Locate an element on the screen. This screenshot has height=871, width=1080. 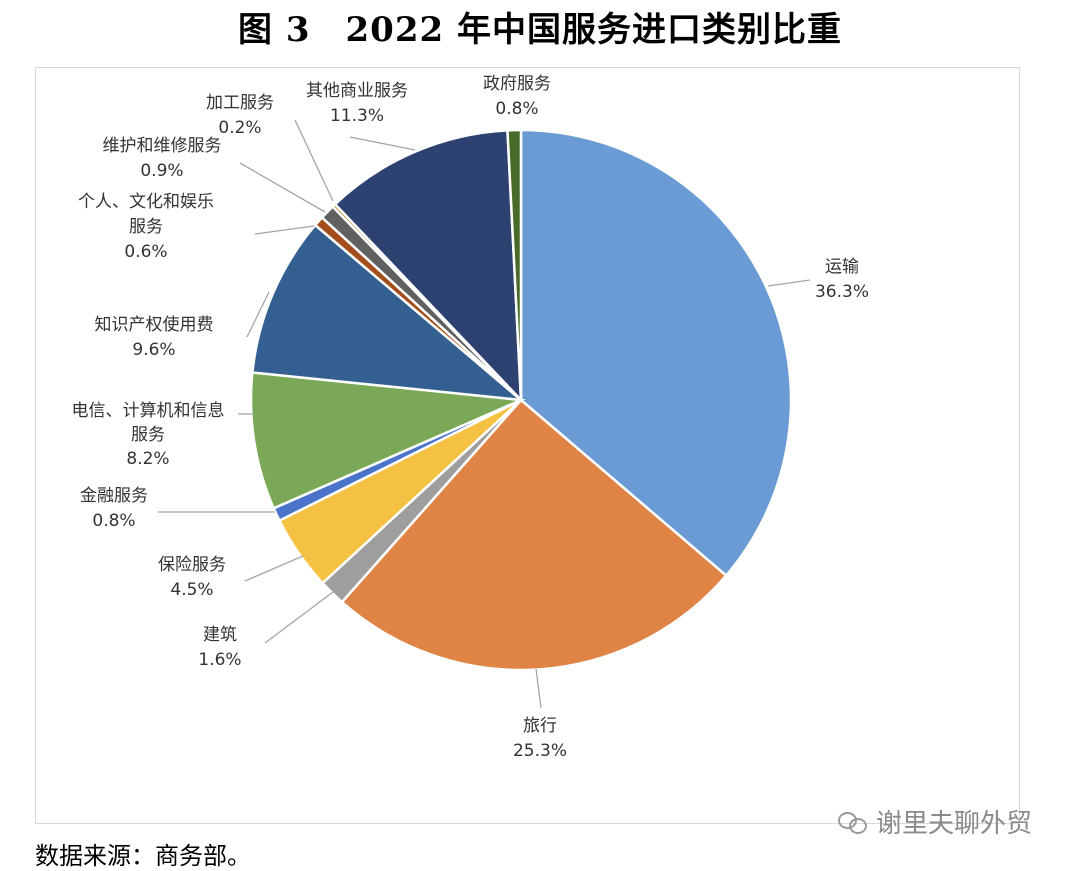
slice-value-label: 0.9% is located at coordinates (161, 171).